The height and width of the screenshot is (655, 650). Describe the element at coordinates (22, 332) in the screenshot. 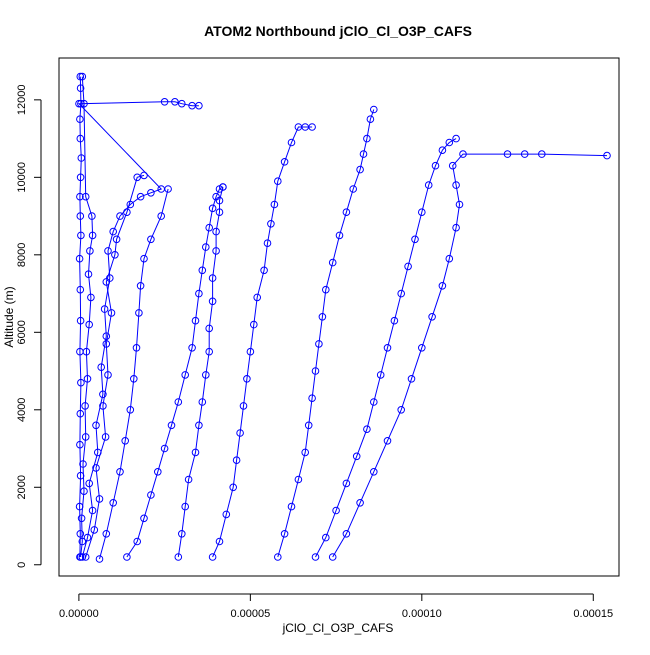

I see `y-tick-label: 6000` at that location.